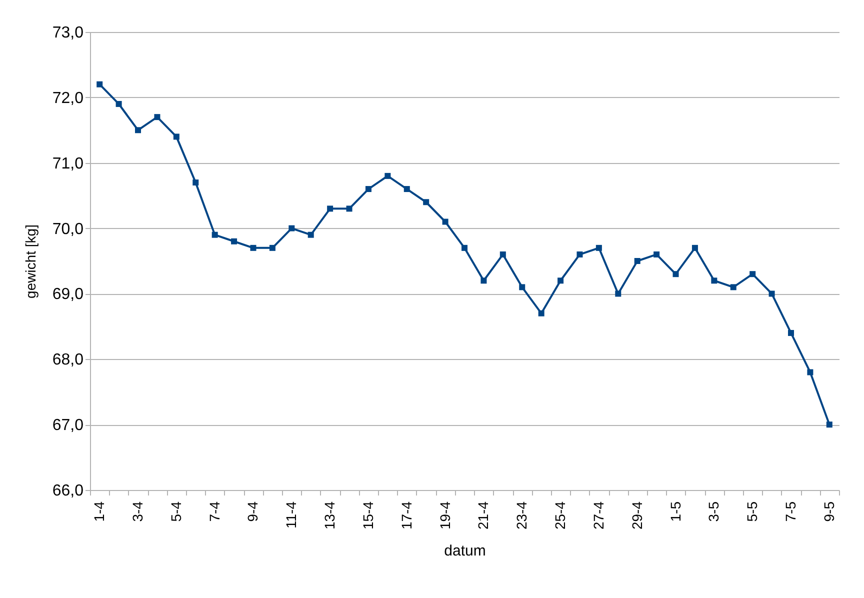  I want to click on y-tick-label: 70,0, so click(68, 229).